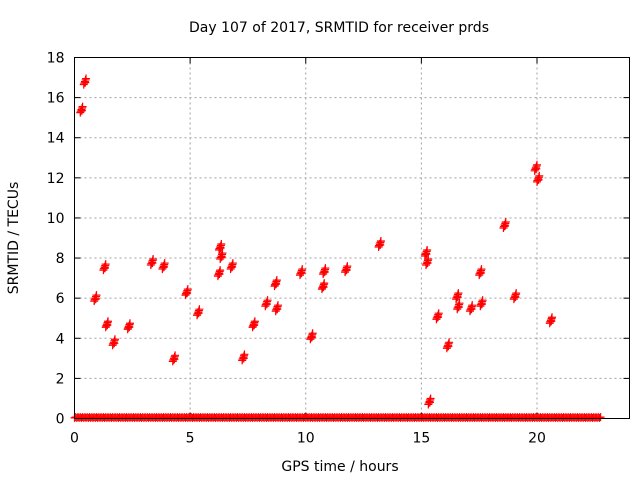 This screenshot has height=480, width=640. I want to click on y-tick-label: 6, so click(60, 299).